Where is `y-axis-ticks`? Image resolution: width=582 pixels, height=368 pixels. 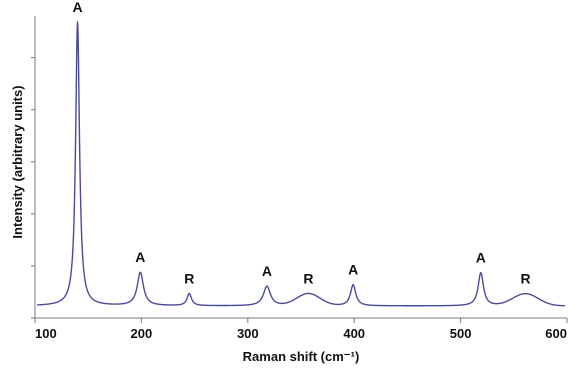
y-axis-ticks is located at coordinates (33, 188).